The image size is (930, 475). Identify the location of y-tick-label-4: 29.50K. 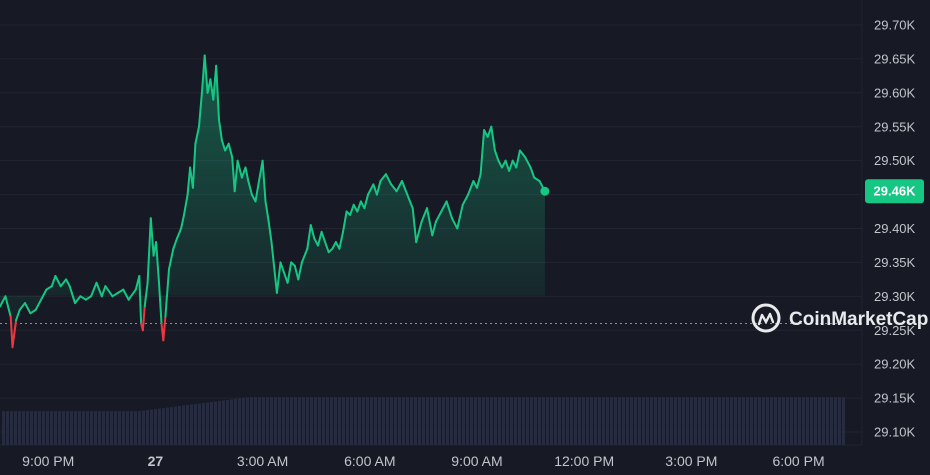
(895, 160).